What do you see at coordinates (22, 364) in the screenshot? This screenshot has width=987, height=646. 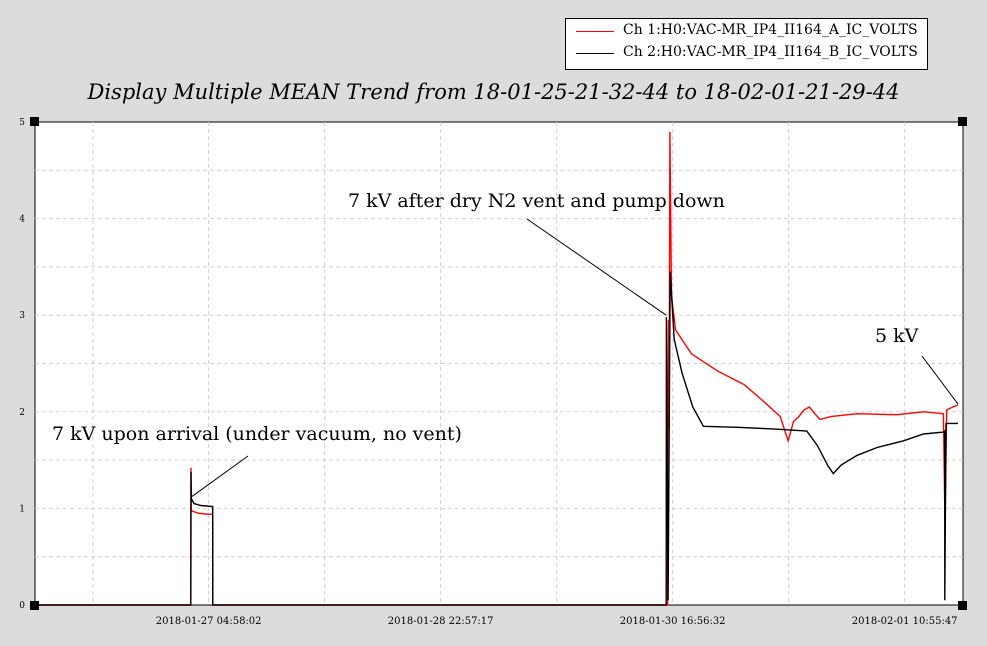 I see `y-axis-ticks: 0 1 2 3 4 5` at bounding box center [22, 364].